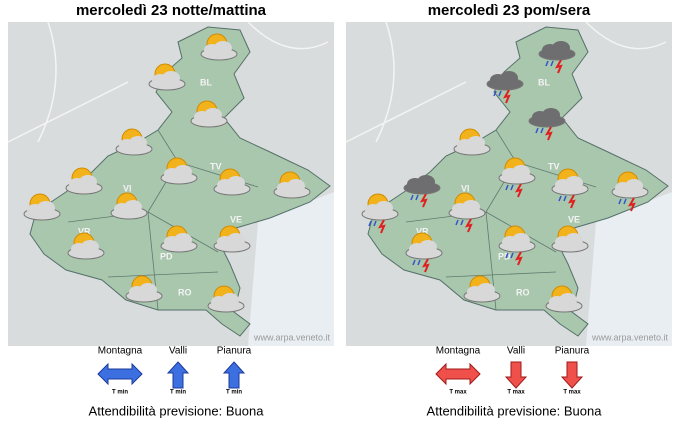 The height and width of the screenshot is (427, 680). I want to click on border-line, so click(506, 82).